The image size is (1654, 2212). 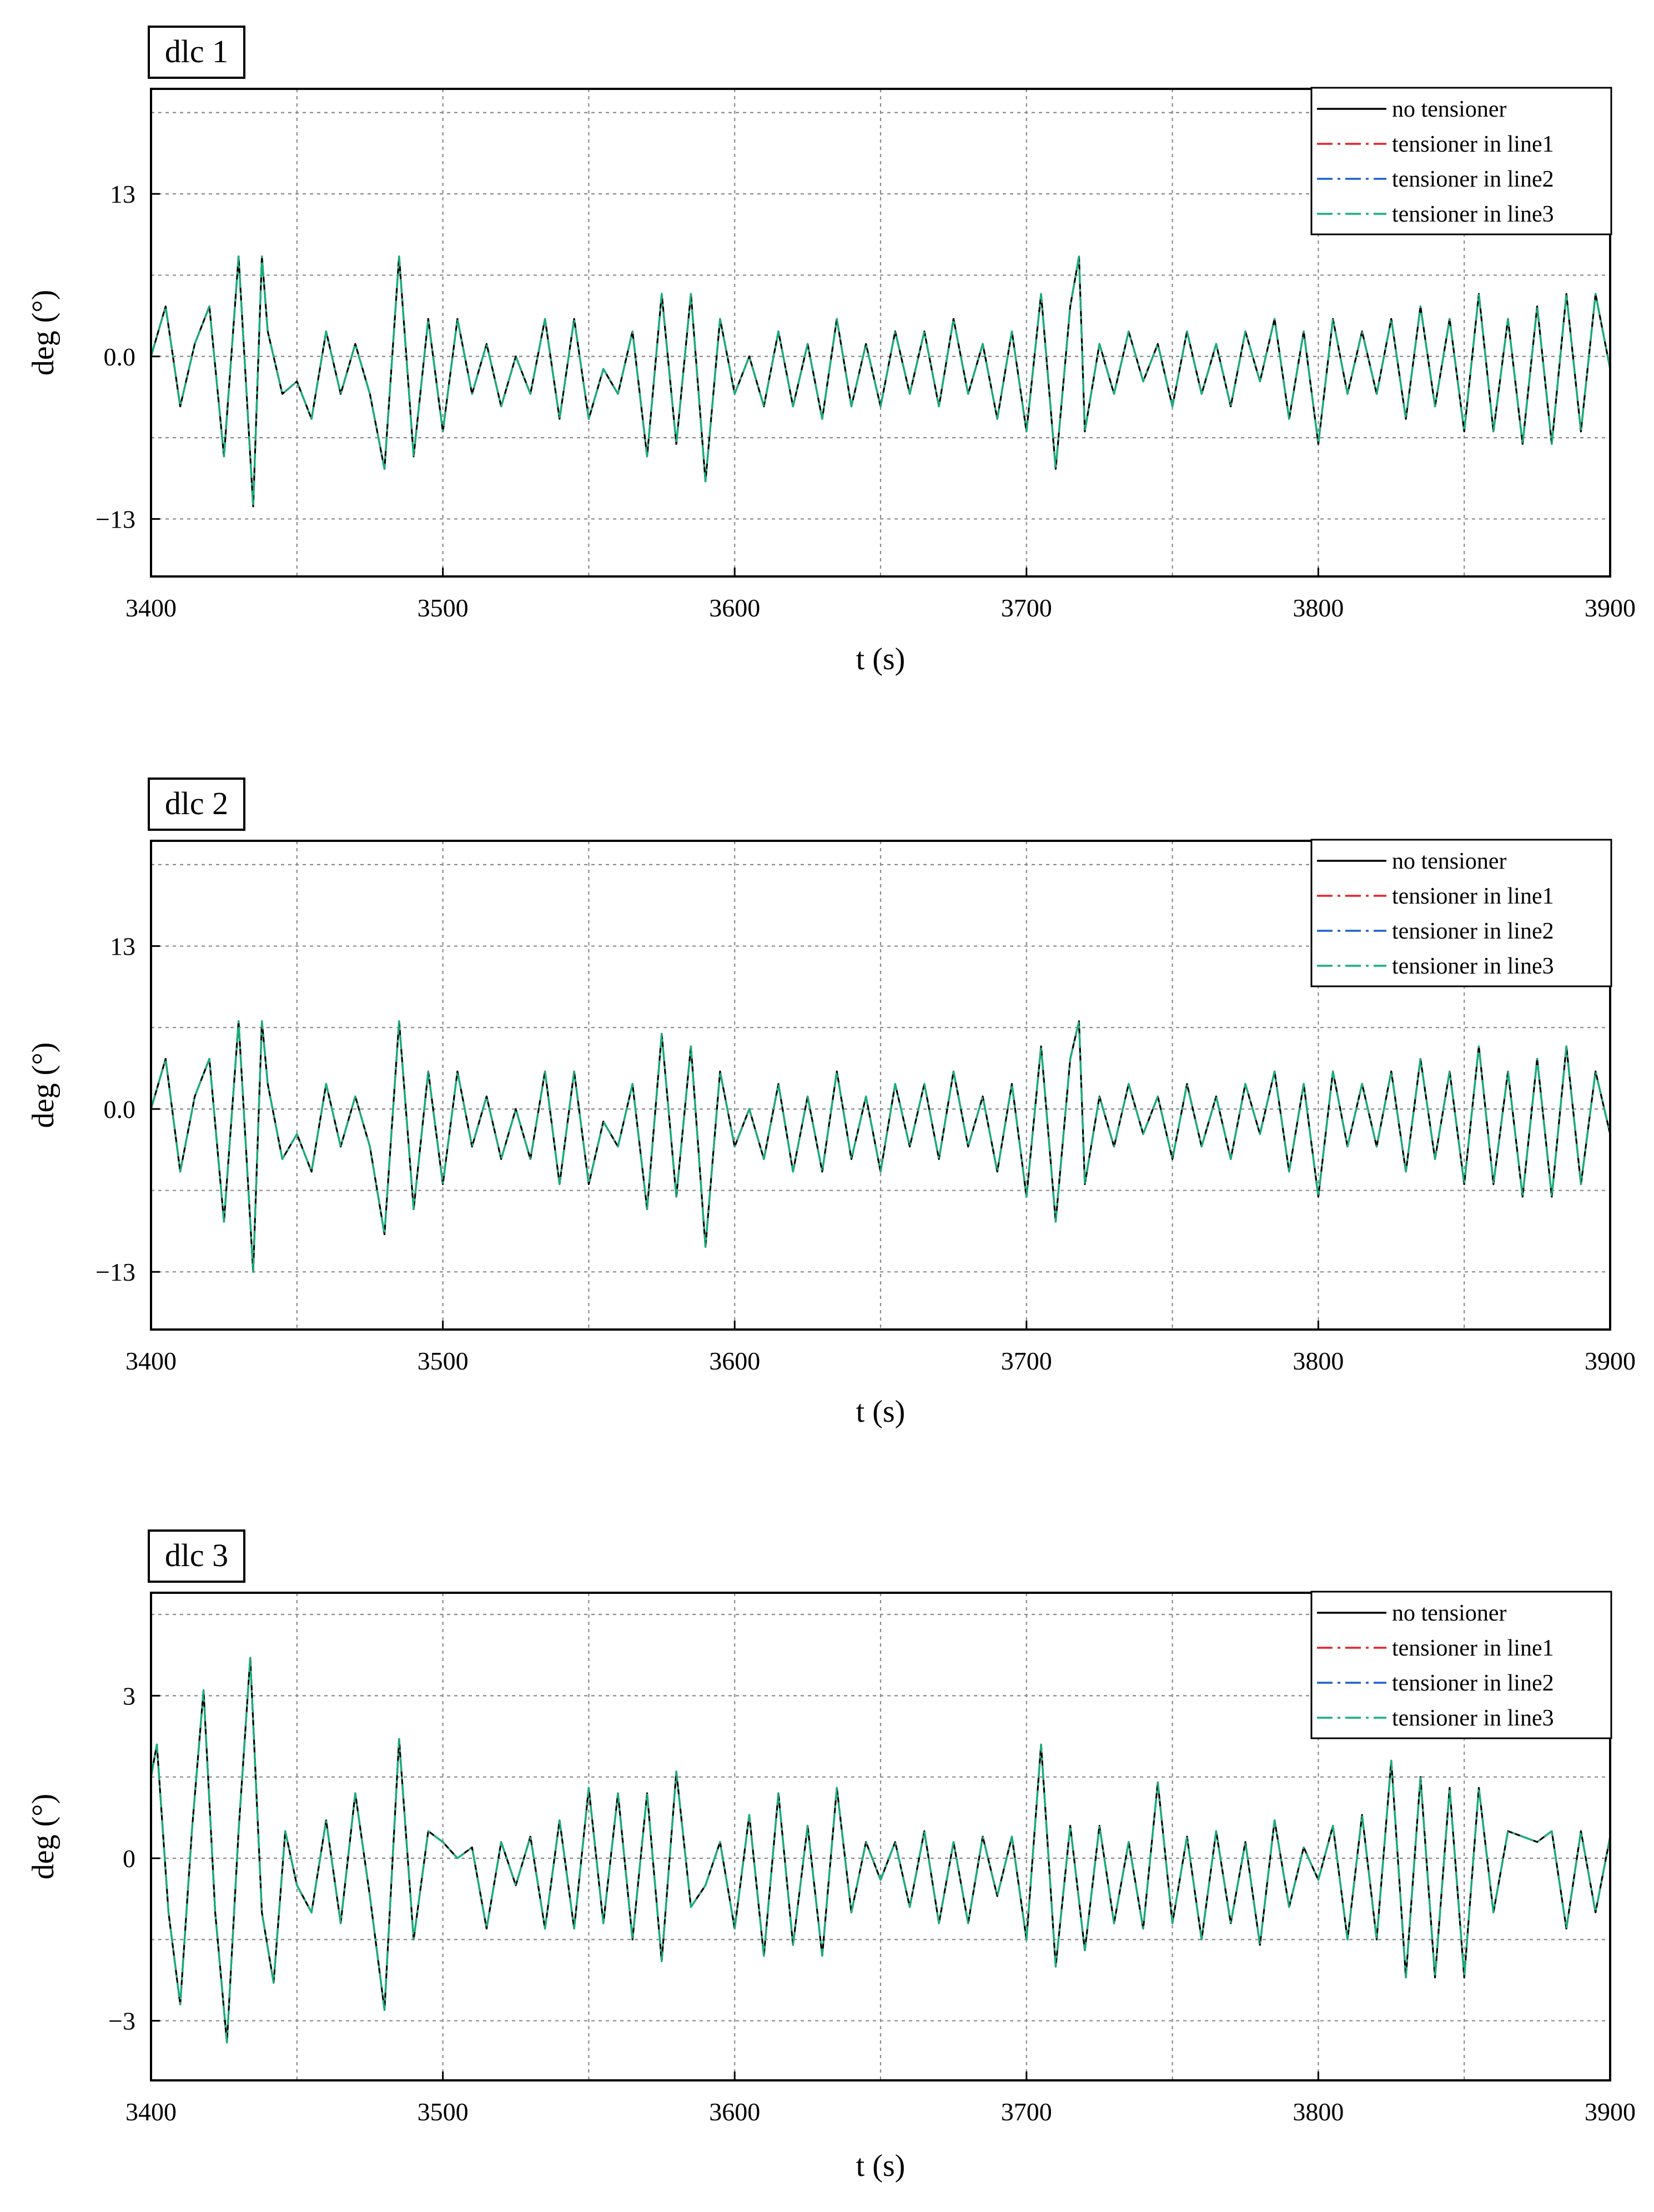 What do you see at coordinates (129, 1696) in the screenshot?
I see `y-tick-label: 3` at bounding box center [129, 1696].